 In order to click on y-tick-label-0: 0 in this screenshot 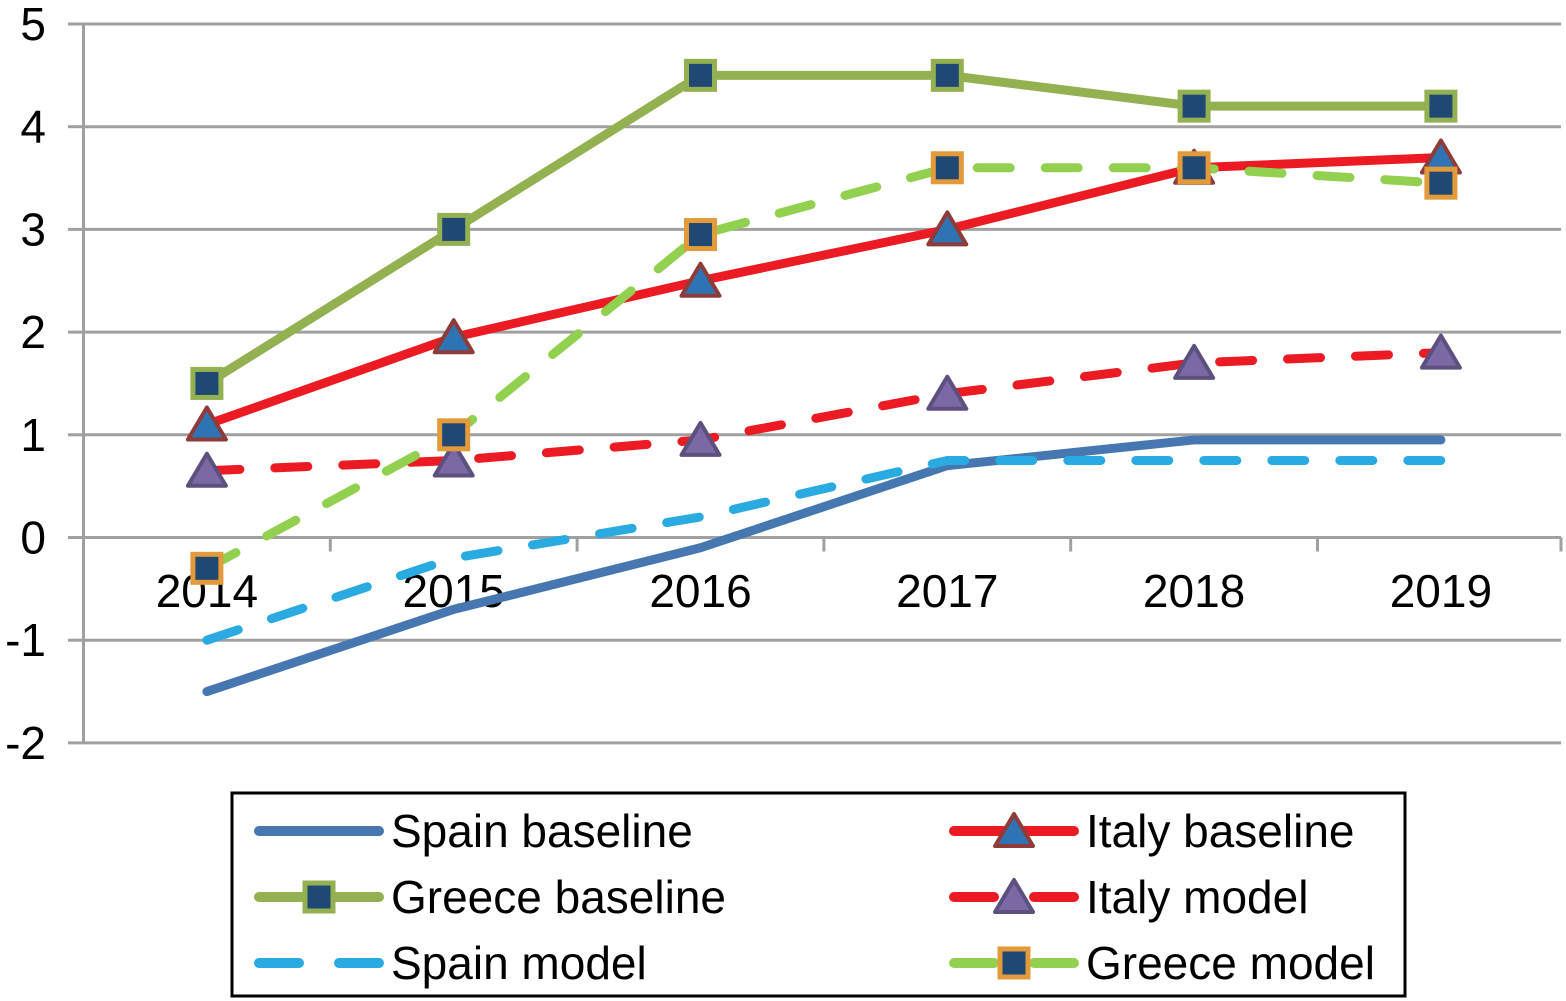, I will do `click(33, 538)`.